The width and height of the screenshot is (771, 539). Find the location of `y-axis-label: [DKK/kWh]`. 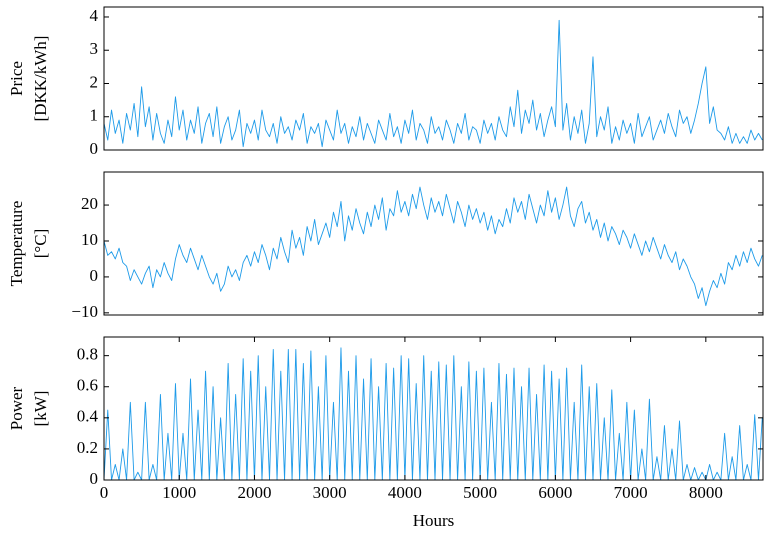

y-axis-label: [DKK/kWh] is located at coordinates (40, 79).